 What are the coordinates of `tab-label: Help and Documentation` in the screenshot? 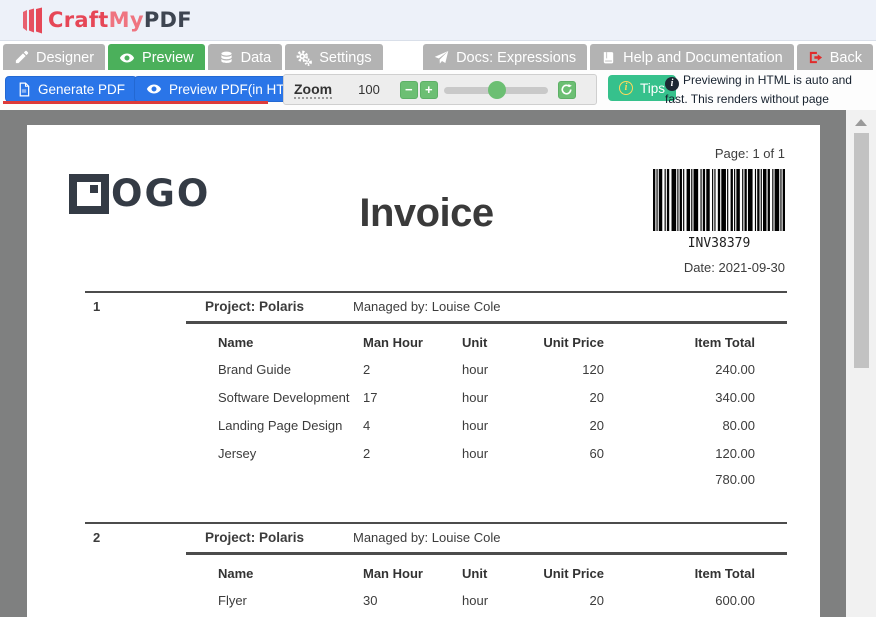 It's located at (703, 57).